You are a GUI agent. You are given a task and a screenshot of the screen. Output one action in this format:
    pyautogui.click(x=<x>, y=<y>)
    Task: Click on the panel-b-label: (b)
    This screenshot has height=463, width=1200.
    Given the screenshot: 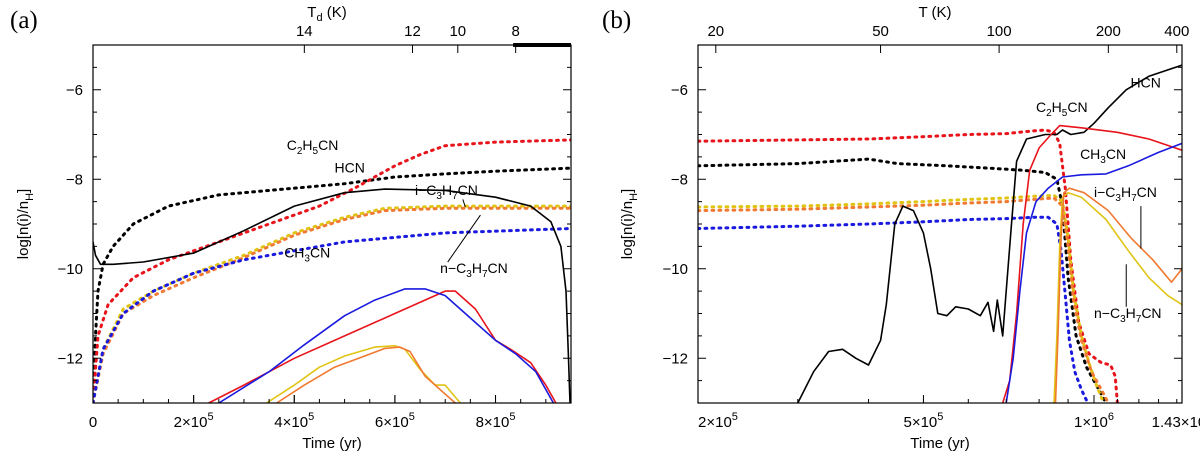 What is the action you would take?
    pyautogui.click(x=616, y=20)
    